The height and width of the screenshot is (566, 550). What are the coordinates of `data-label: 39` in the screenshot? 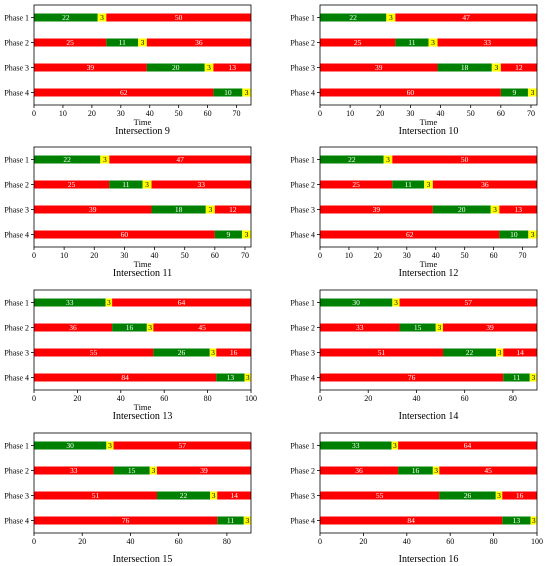 It's located at (377, 209).